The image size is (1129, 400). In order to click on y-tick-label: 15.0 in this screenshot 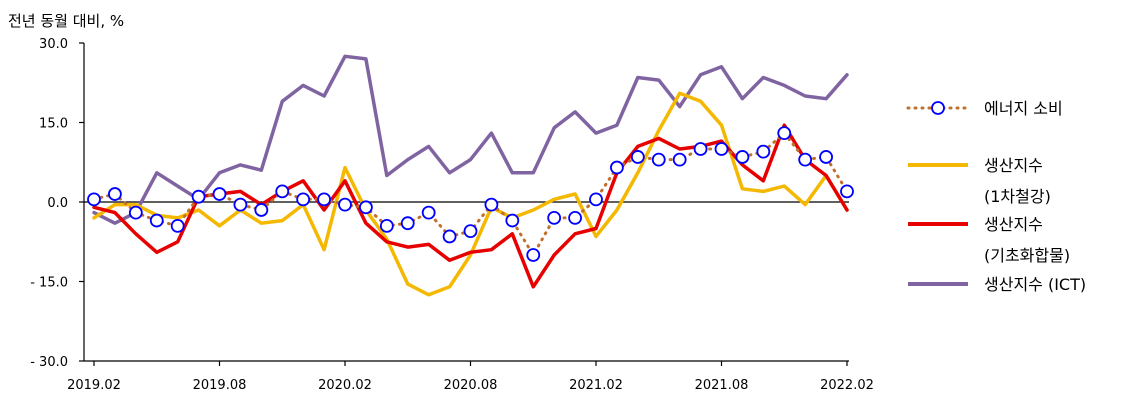, I will do `click(53, 124)`.